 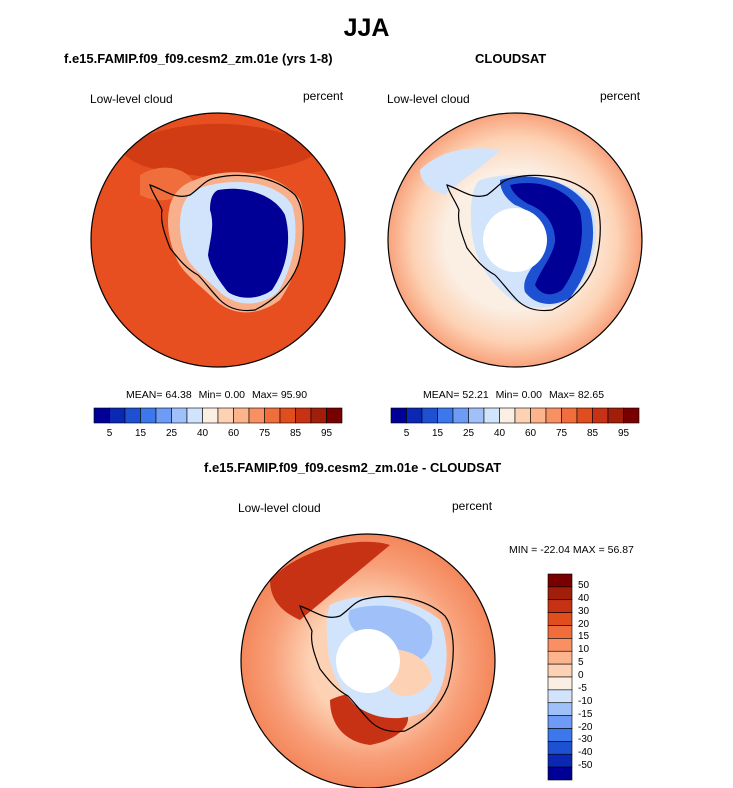 I want to click on diff-colorbar-tick-label: 0, so click(x=581, y=675).